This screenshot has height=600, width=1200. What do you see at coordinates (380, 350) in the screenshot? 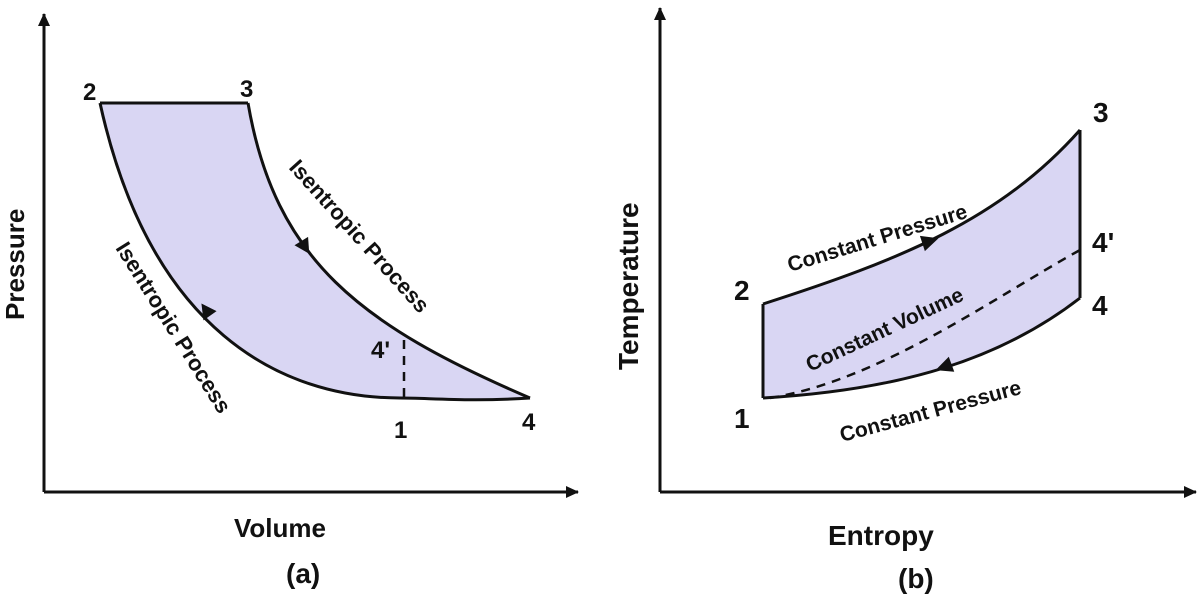
I see `pv-point-4prime: 4'` at bounding box center [380, 350].